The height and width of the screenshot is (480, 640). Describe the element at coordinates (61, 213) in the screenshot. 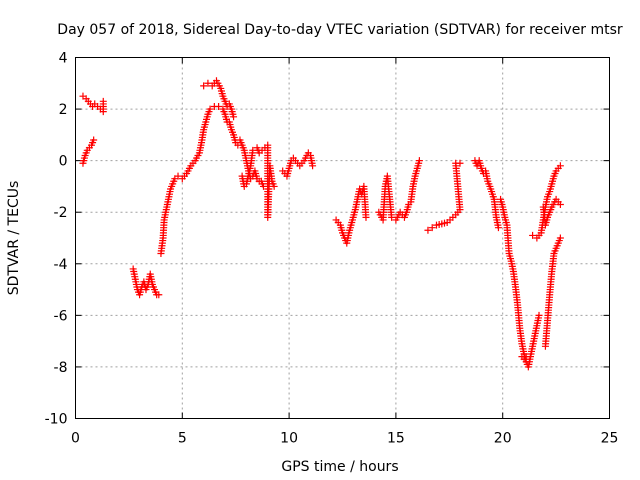

I see `y-tick-label: -2` at that location.